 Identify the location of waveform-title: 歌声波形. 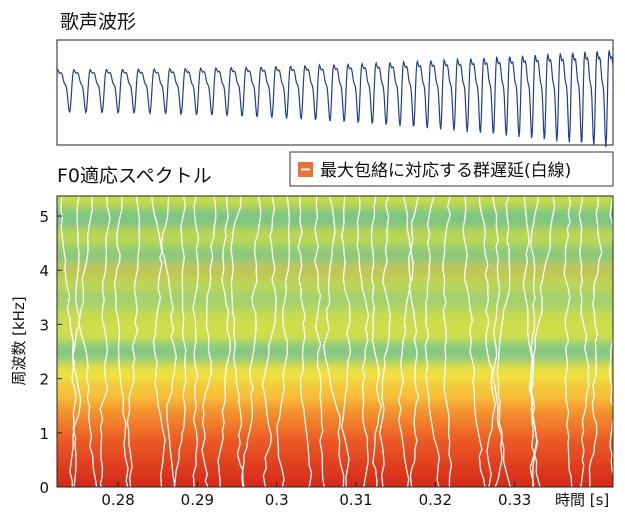
(98, 22).